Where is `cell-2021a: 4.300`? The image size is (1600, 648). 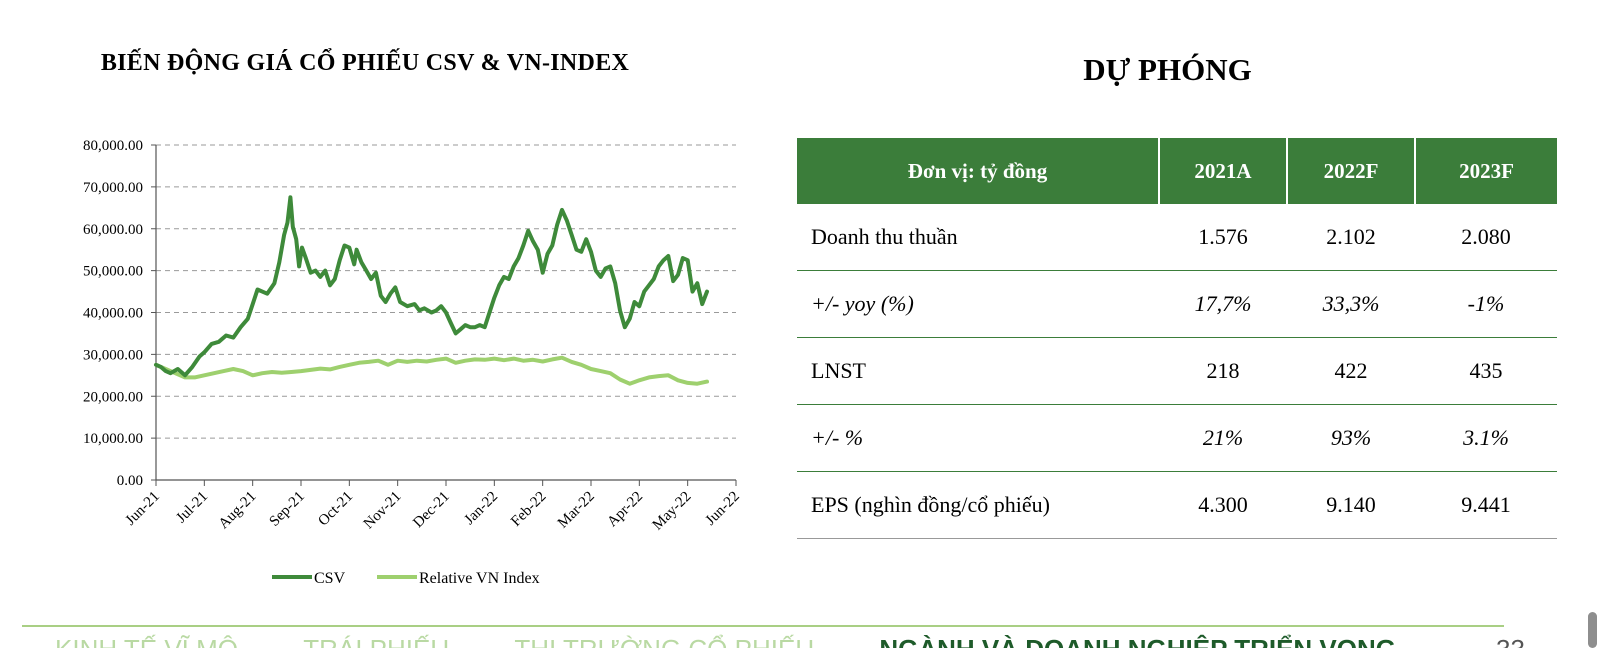
cell-2021a: 4.300 is located at coordinates (1223, 505).